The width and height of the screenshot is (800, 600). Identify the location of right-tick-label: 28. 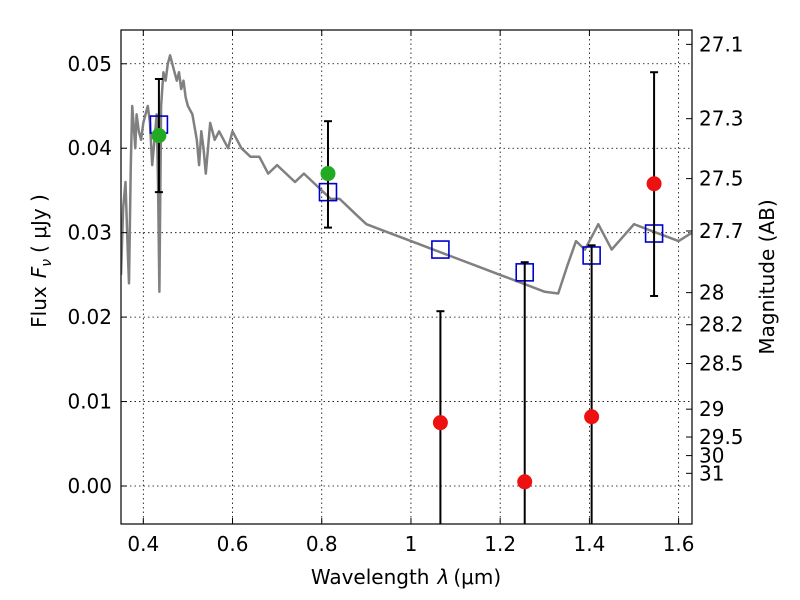
(711, 293).